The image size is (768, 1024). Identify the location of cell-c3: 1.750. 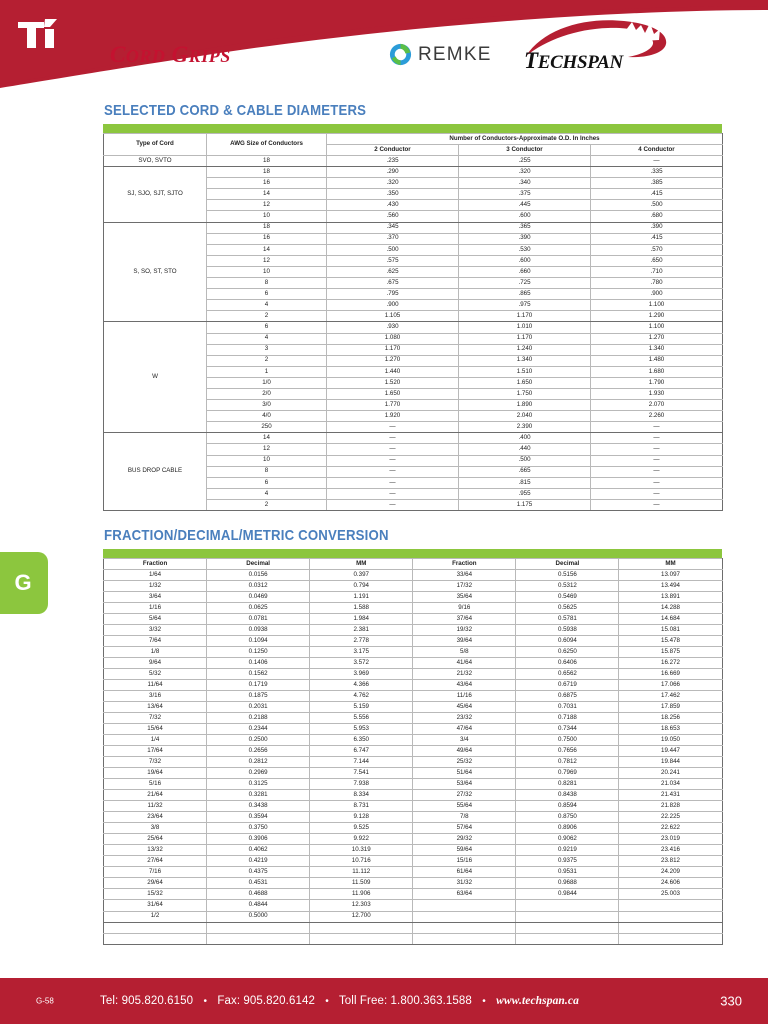
(524, 394).